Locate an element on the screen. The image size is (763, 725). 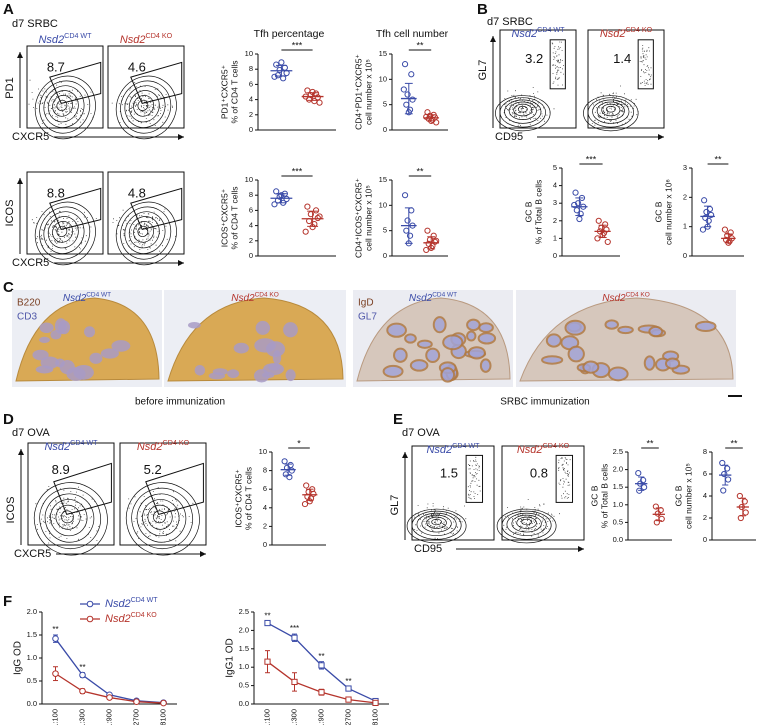
y-tick-label: 10 is located at coordinates (263, 451).